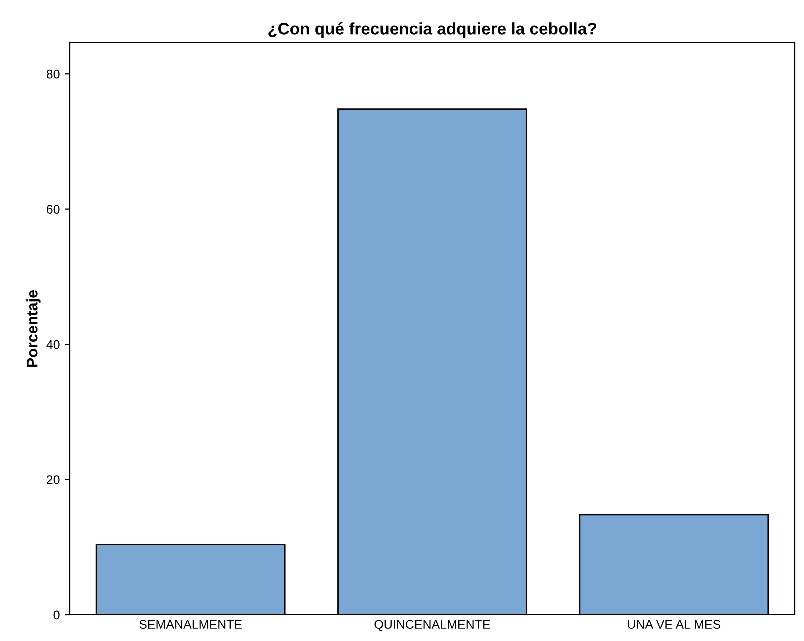 The height and width of the screenshot is (641, 804). I want to click on x-tick-label: UNA VE AL MES, so click(674, 625).